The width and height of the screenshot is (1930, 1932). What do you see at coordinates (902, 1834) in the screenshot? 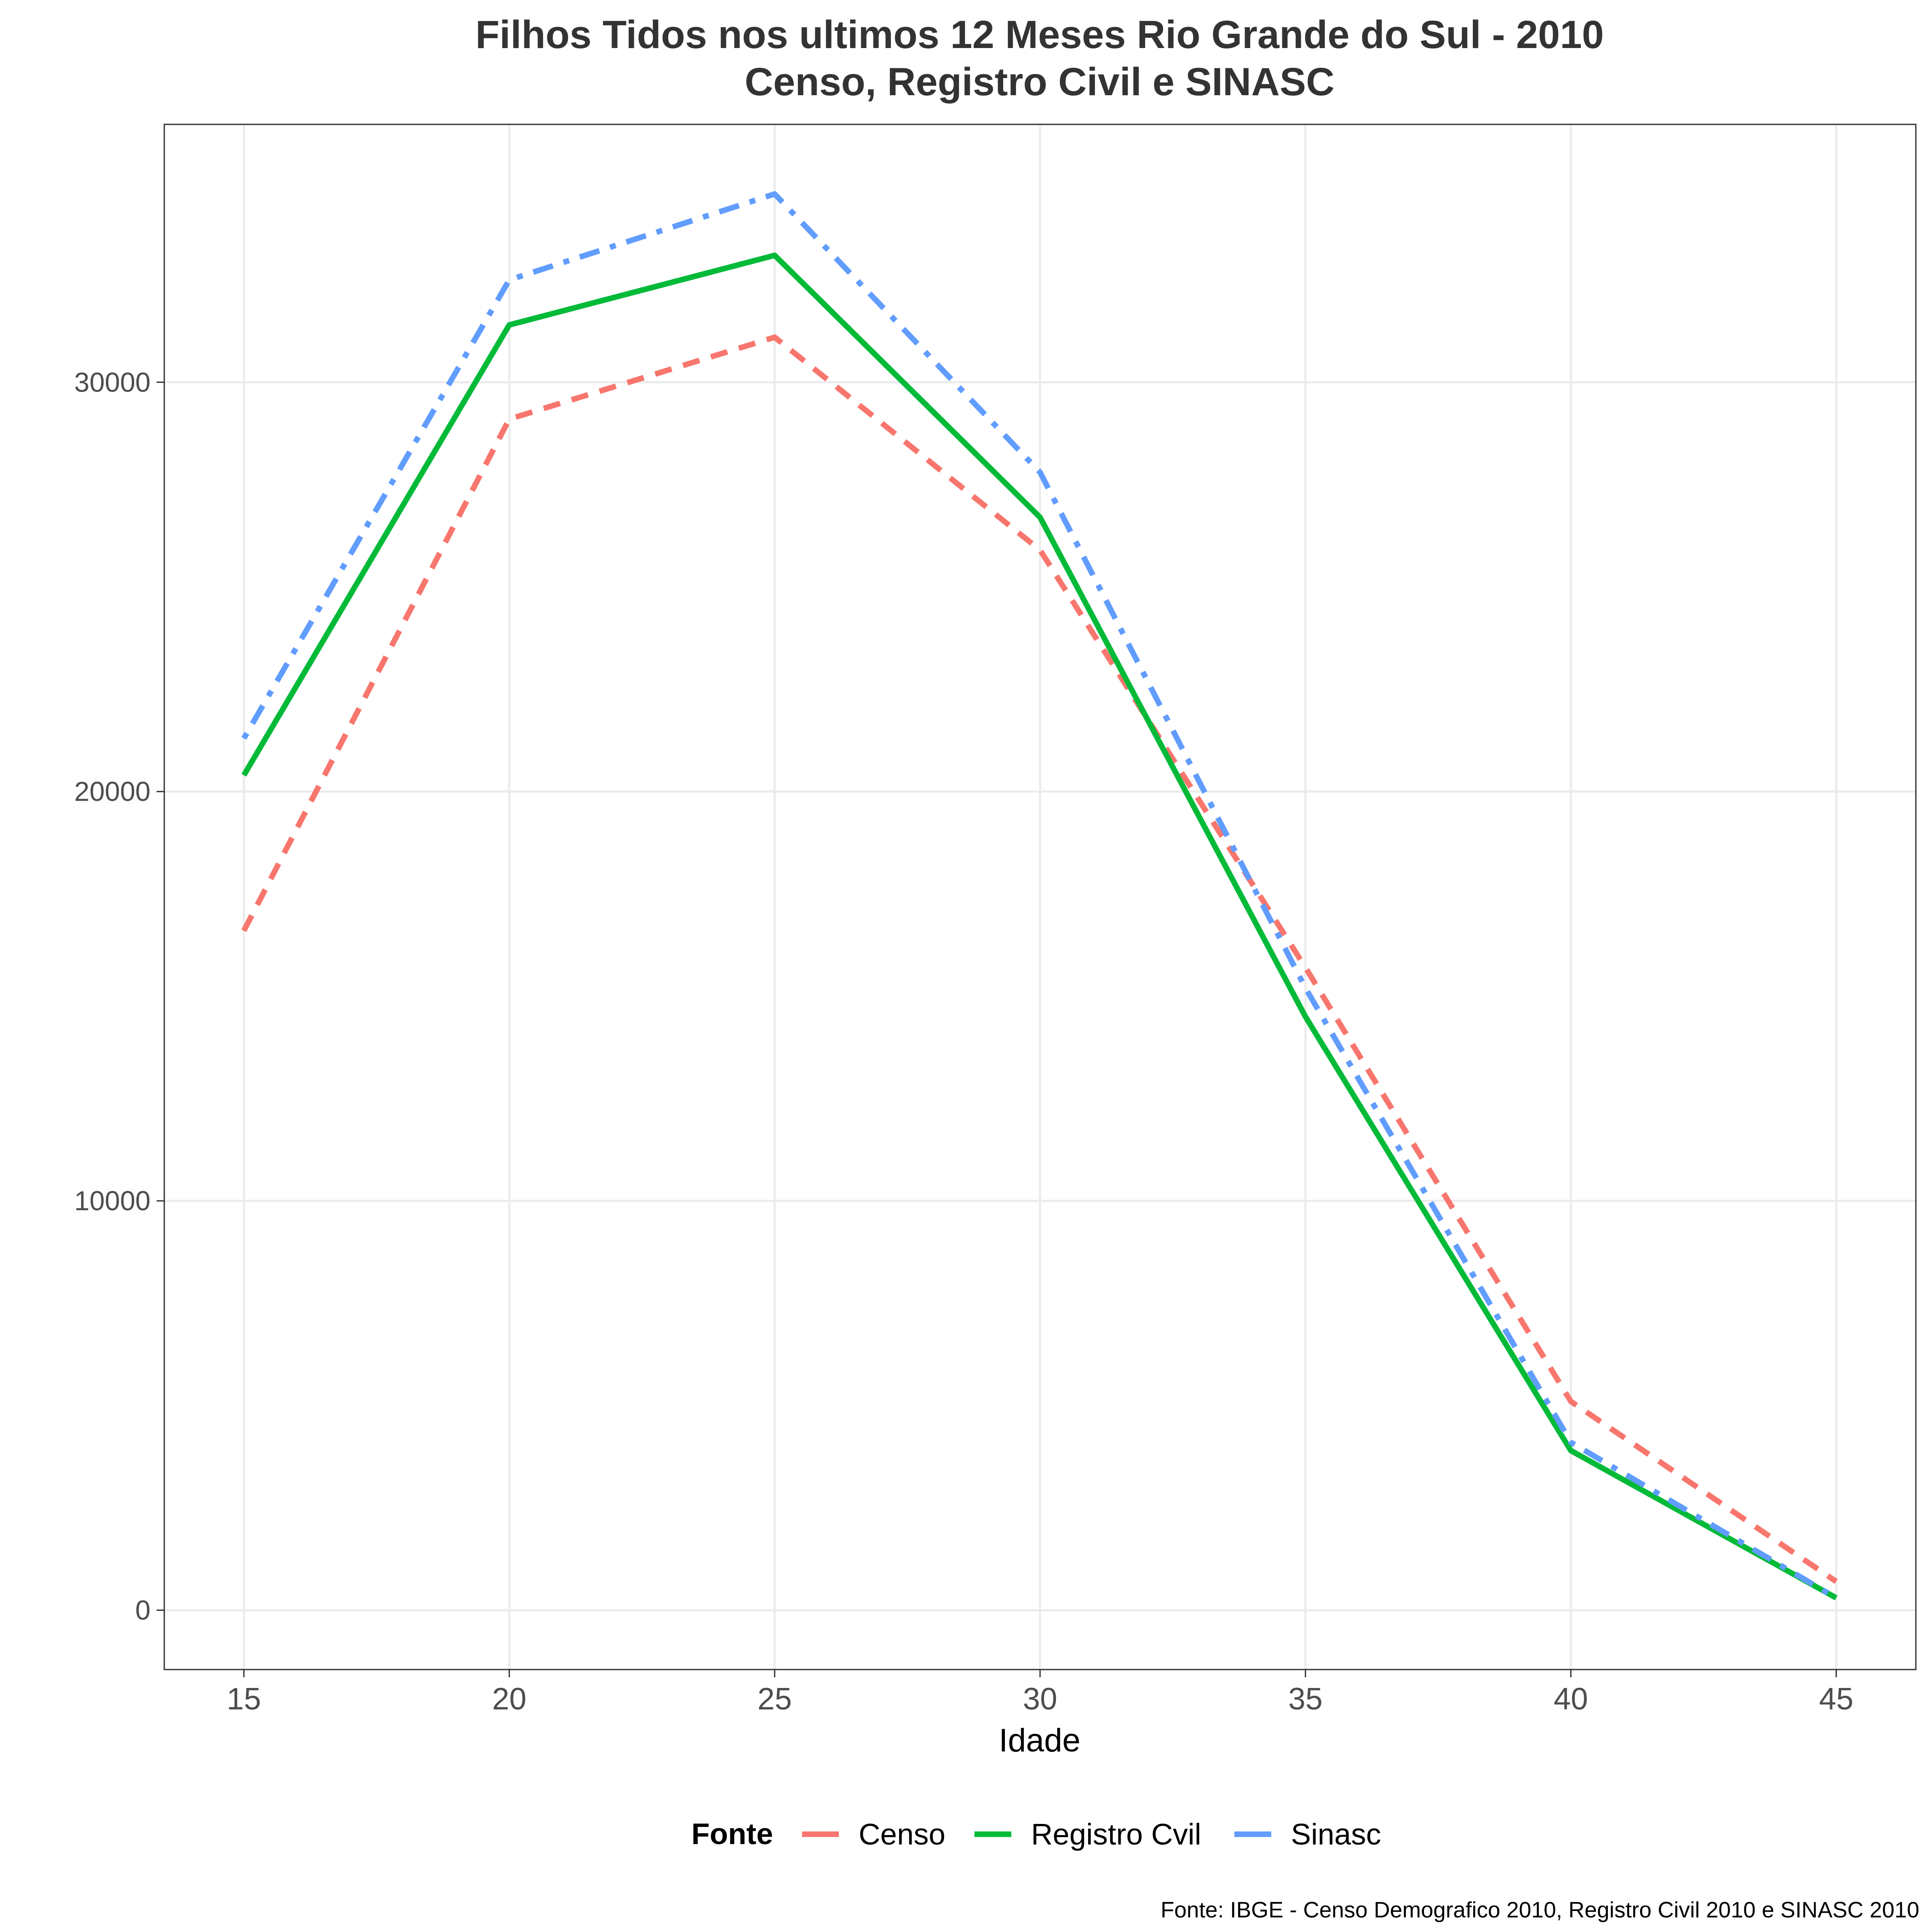
I see `legend-label-censo: Censo` at bounding box center [902, 1834].